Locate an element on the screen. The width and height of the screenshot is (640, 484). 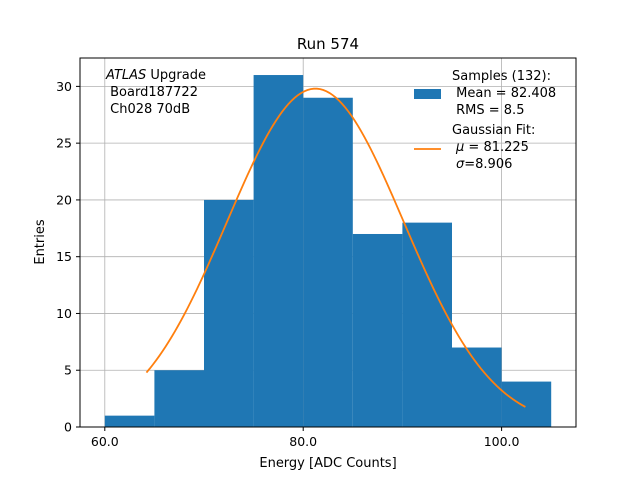
y-tick-label-0: 0 is located at coordinates (68, 427).